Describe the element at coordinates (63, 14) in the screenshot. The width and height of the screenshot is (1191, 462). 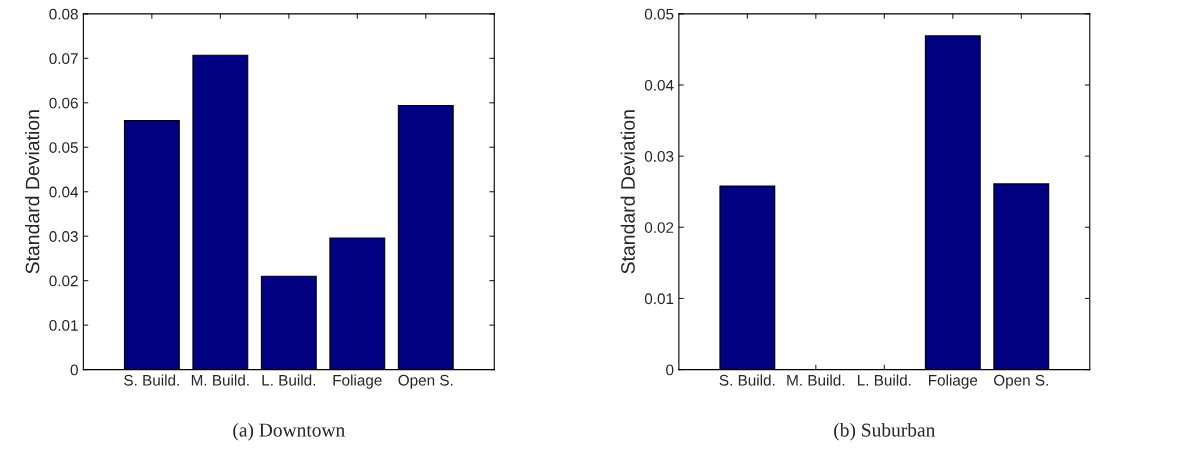
I see `y-tick-label: 0.08` at that location.